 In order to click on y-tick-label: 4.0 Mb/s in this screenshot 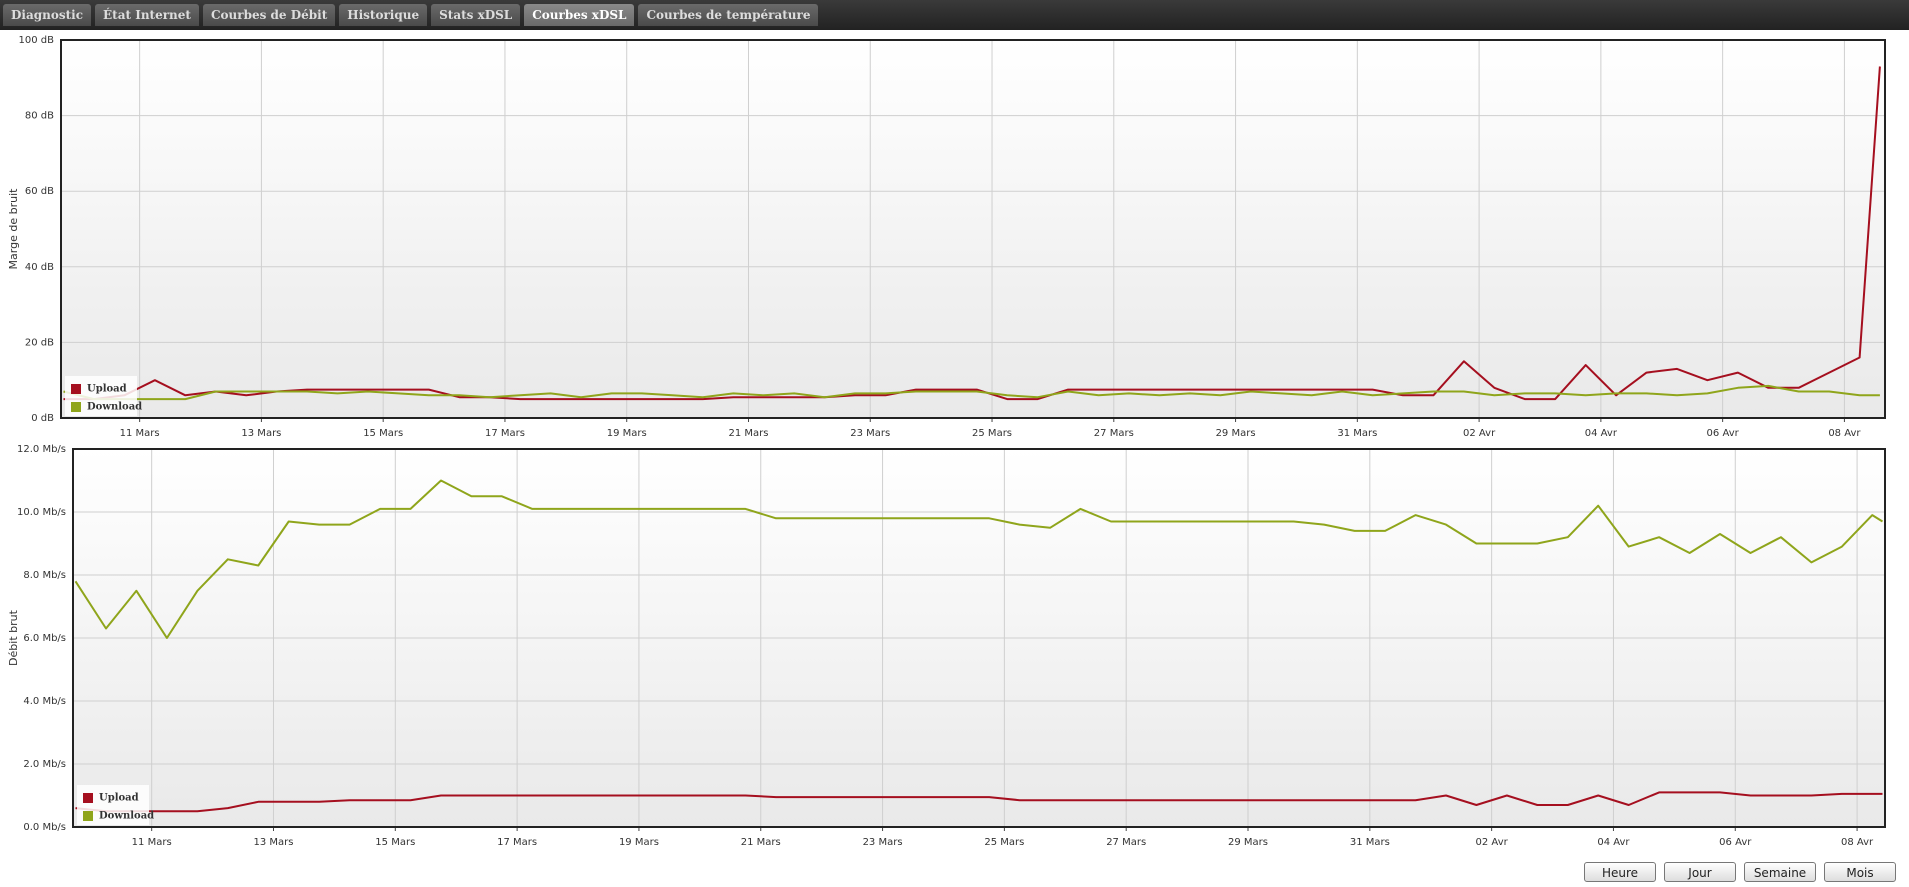, I will do `click(44, 701)`.